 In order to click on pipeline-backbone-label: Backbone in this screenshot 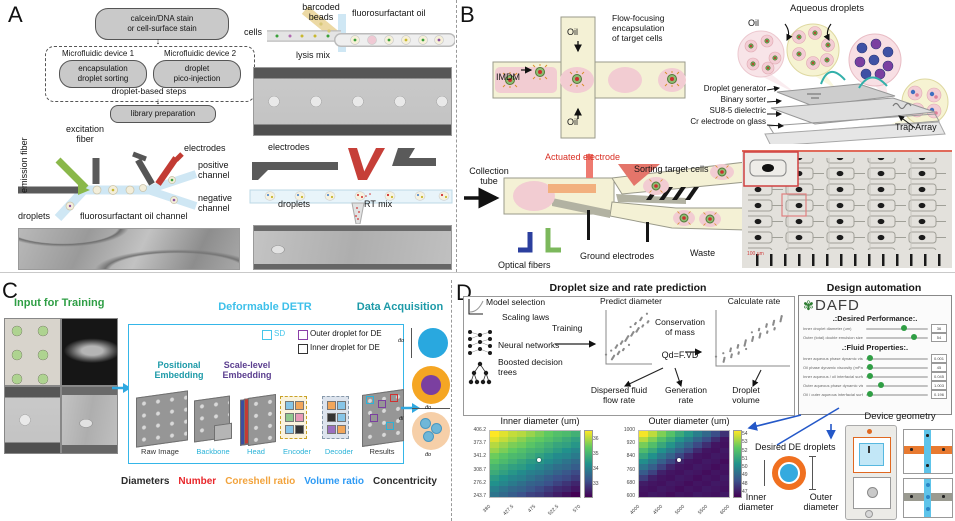, I will do `click(213, 451)`.